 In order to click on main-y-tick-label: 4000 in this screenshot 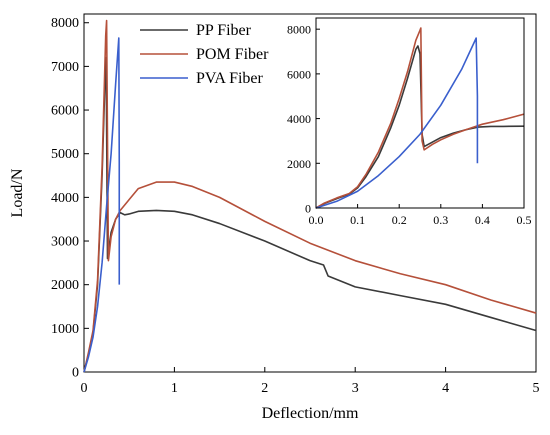, I will do `click(65, 198)`.